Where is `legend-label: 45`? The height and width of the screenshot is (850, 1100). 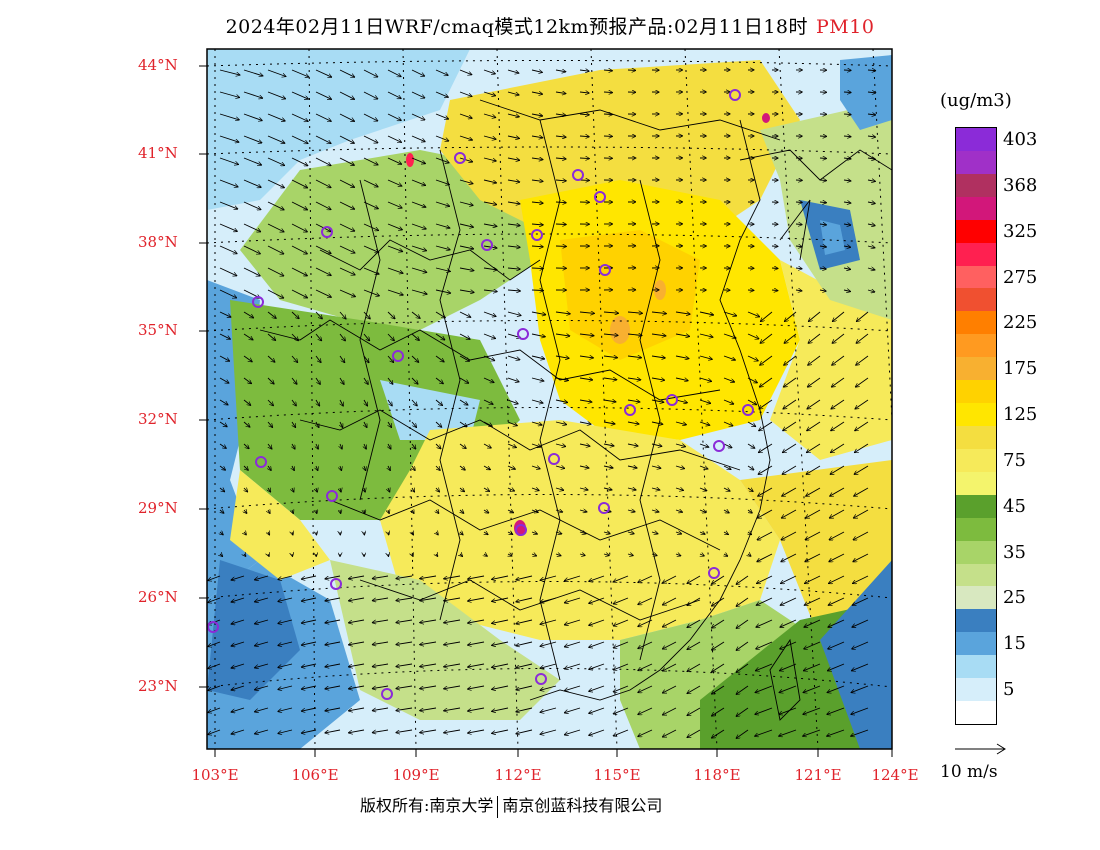
legend-label: 45 is located at coordinates (1014, 506).